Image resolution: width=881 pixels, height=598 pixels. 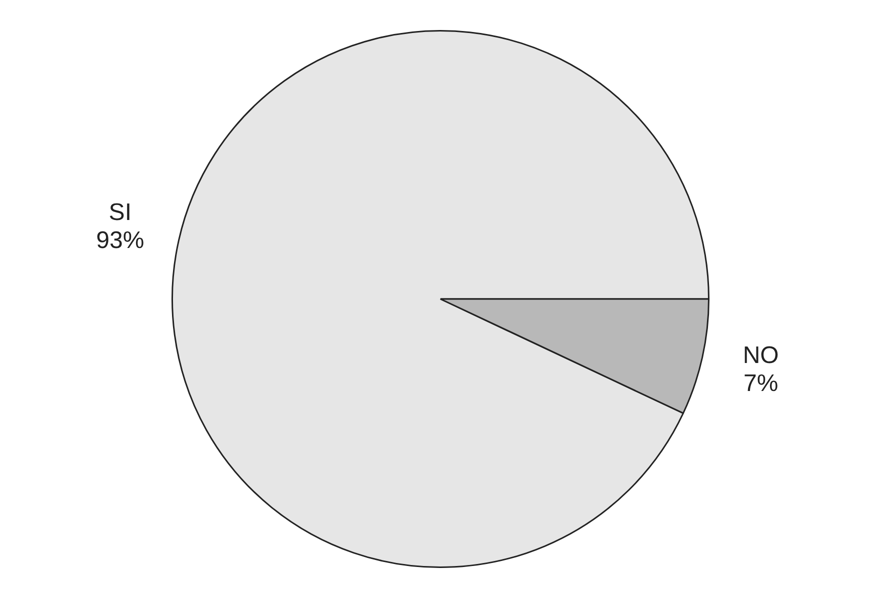 I want to click on slice-label: SI, so click(x=120, y=212).